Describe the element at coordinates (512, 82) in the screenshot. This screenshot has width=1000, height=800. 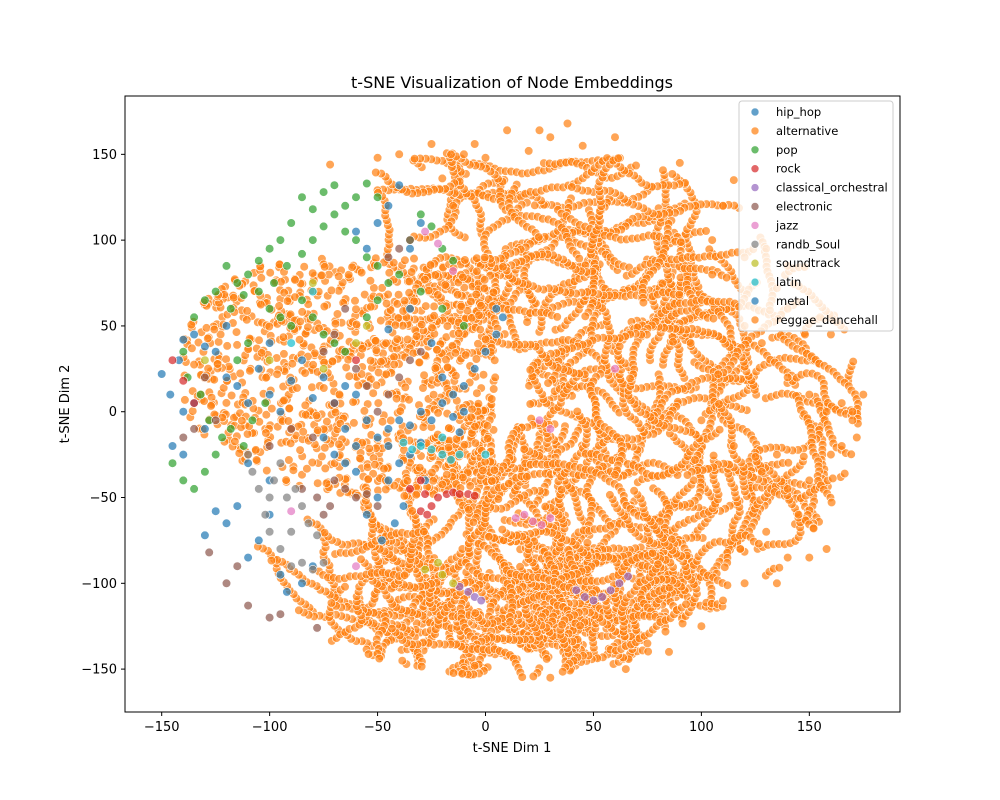
I see `chart-title: t-SNE Visualization of Node Embeddings` at that location.